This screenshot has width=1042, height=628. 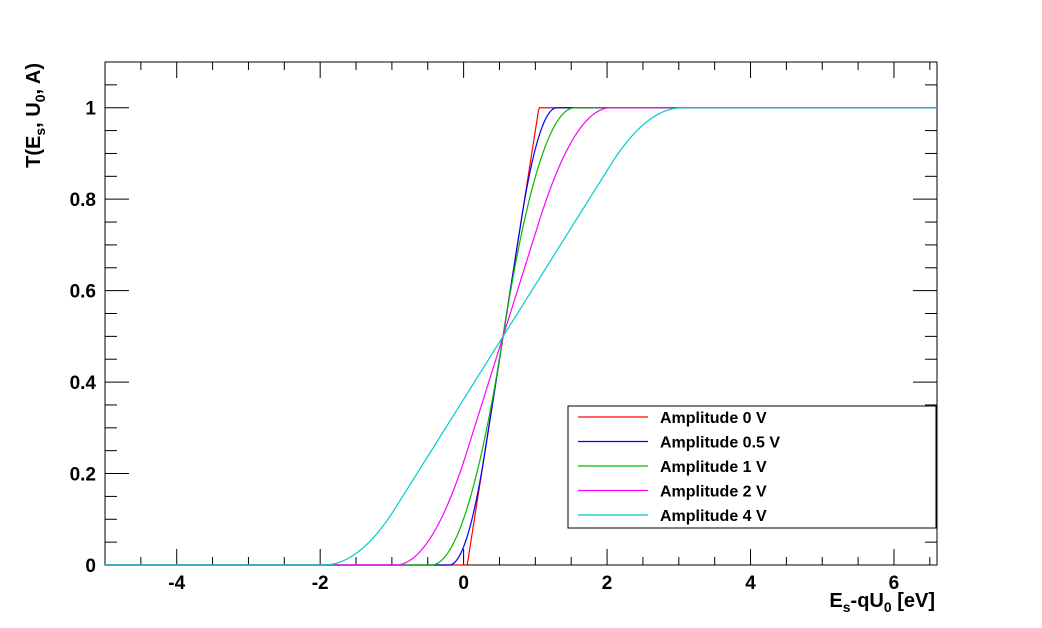 What do you see at coordinates (35, 115) in the screenshot?
I see `y-axis-title: T(Es, U0, A)` at bounding box center [35, 115].